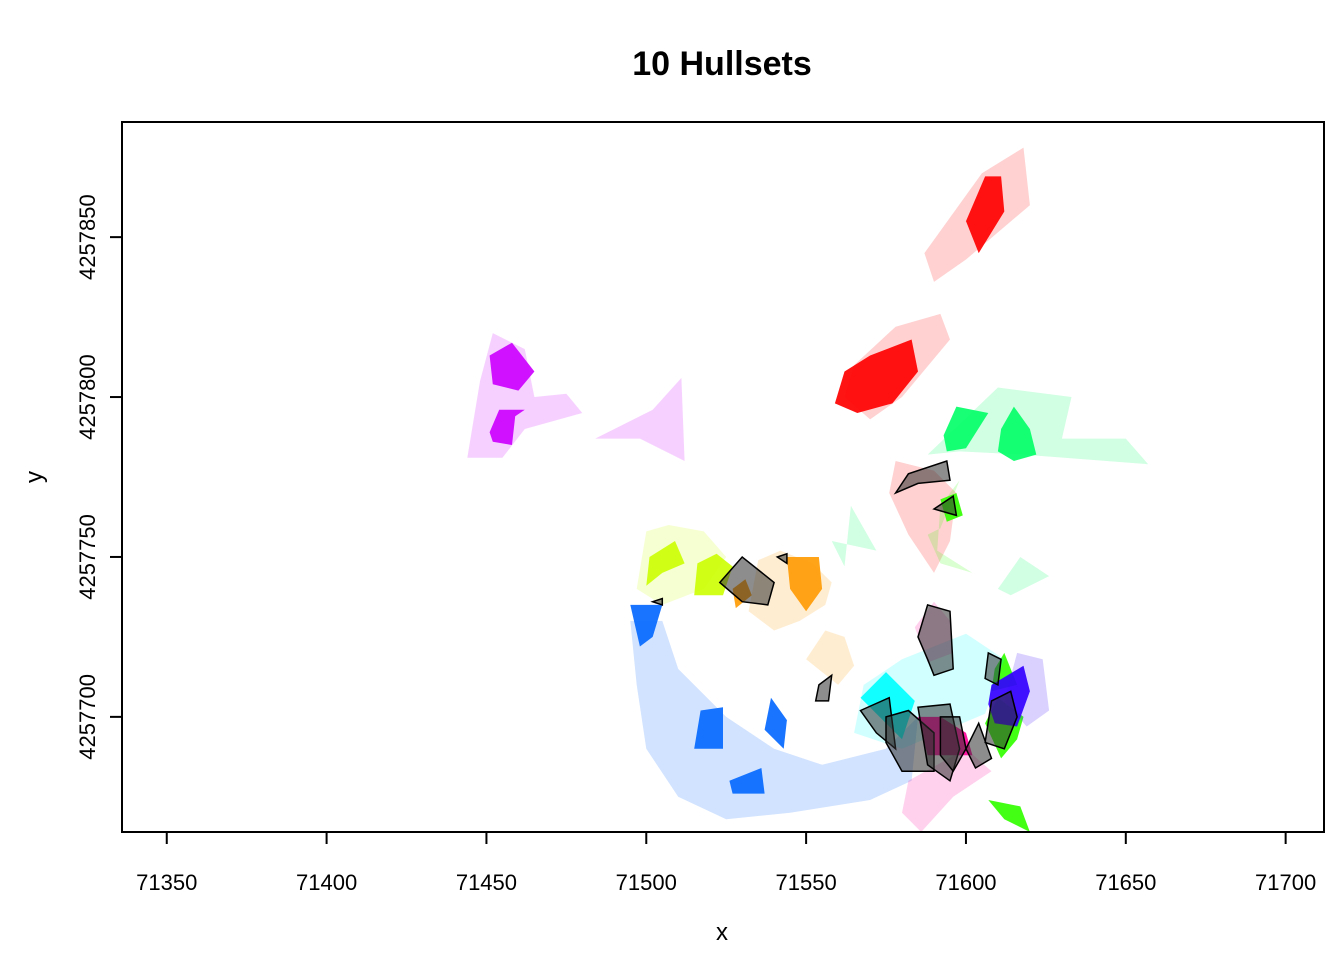 This screenshot has width=1344, height=960. I want to click on y-tick-label: 4257750, so click(87, 557).